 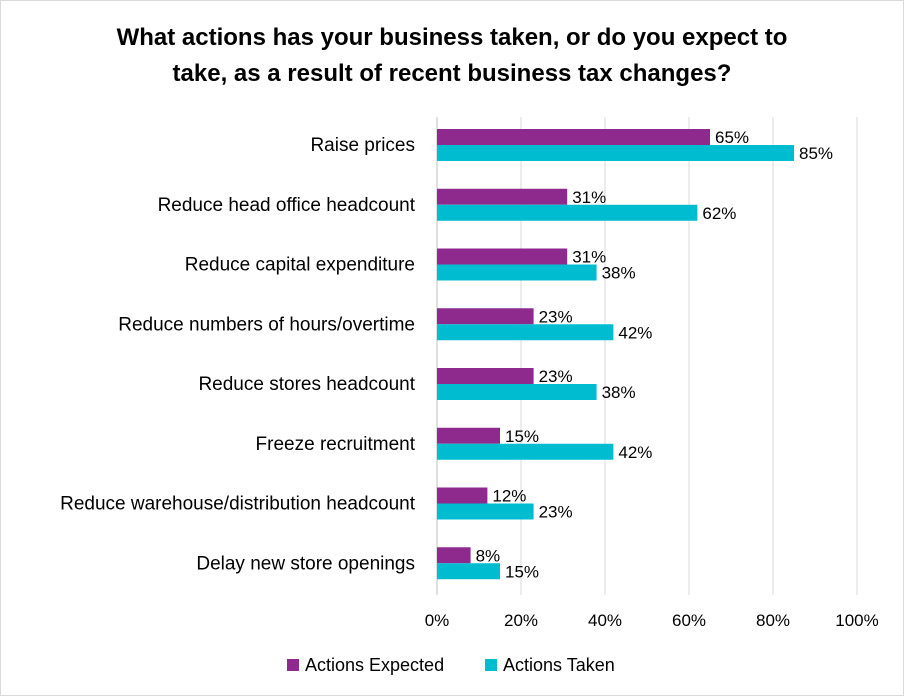 What do you see at coordinates (605, 620) in the screenshot?
I see `x-tick-label: 40%` at bounding box center [605, 620].